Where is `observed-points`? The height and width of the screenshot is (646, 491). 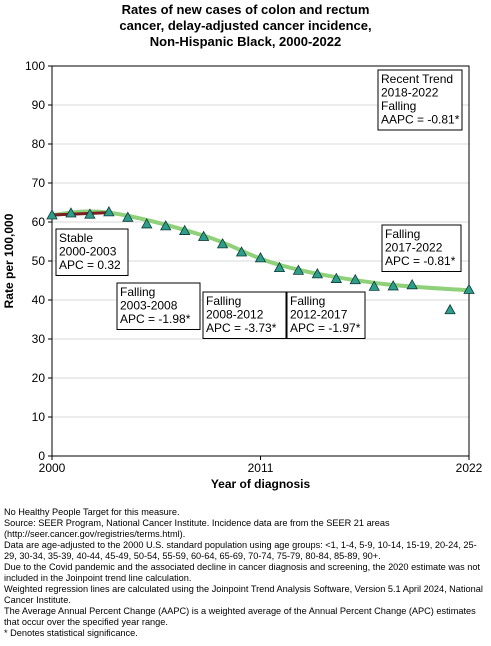 observed-points is located at coordinates (260, 260).